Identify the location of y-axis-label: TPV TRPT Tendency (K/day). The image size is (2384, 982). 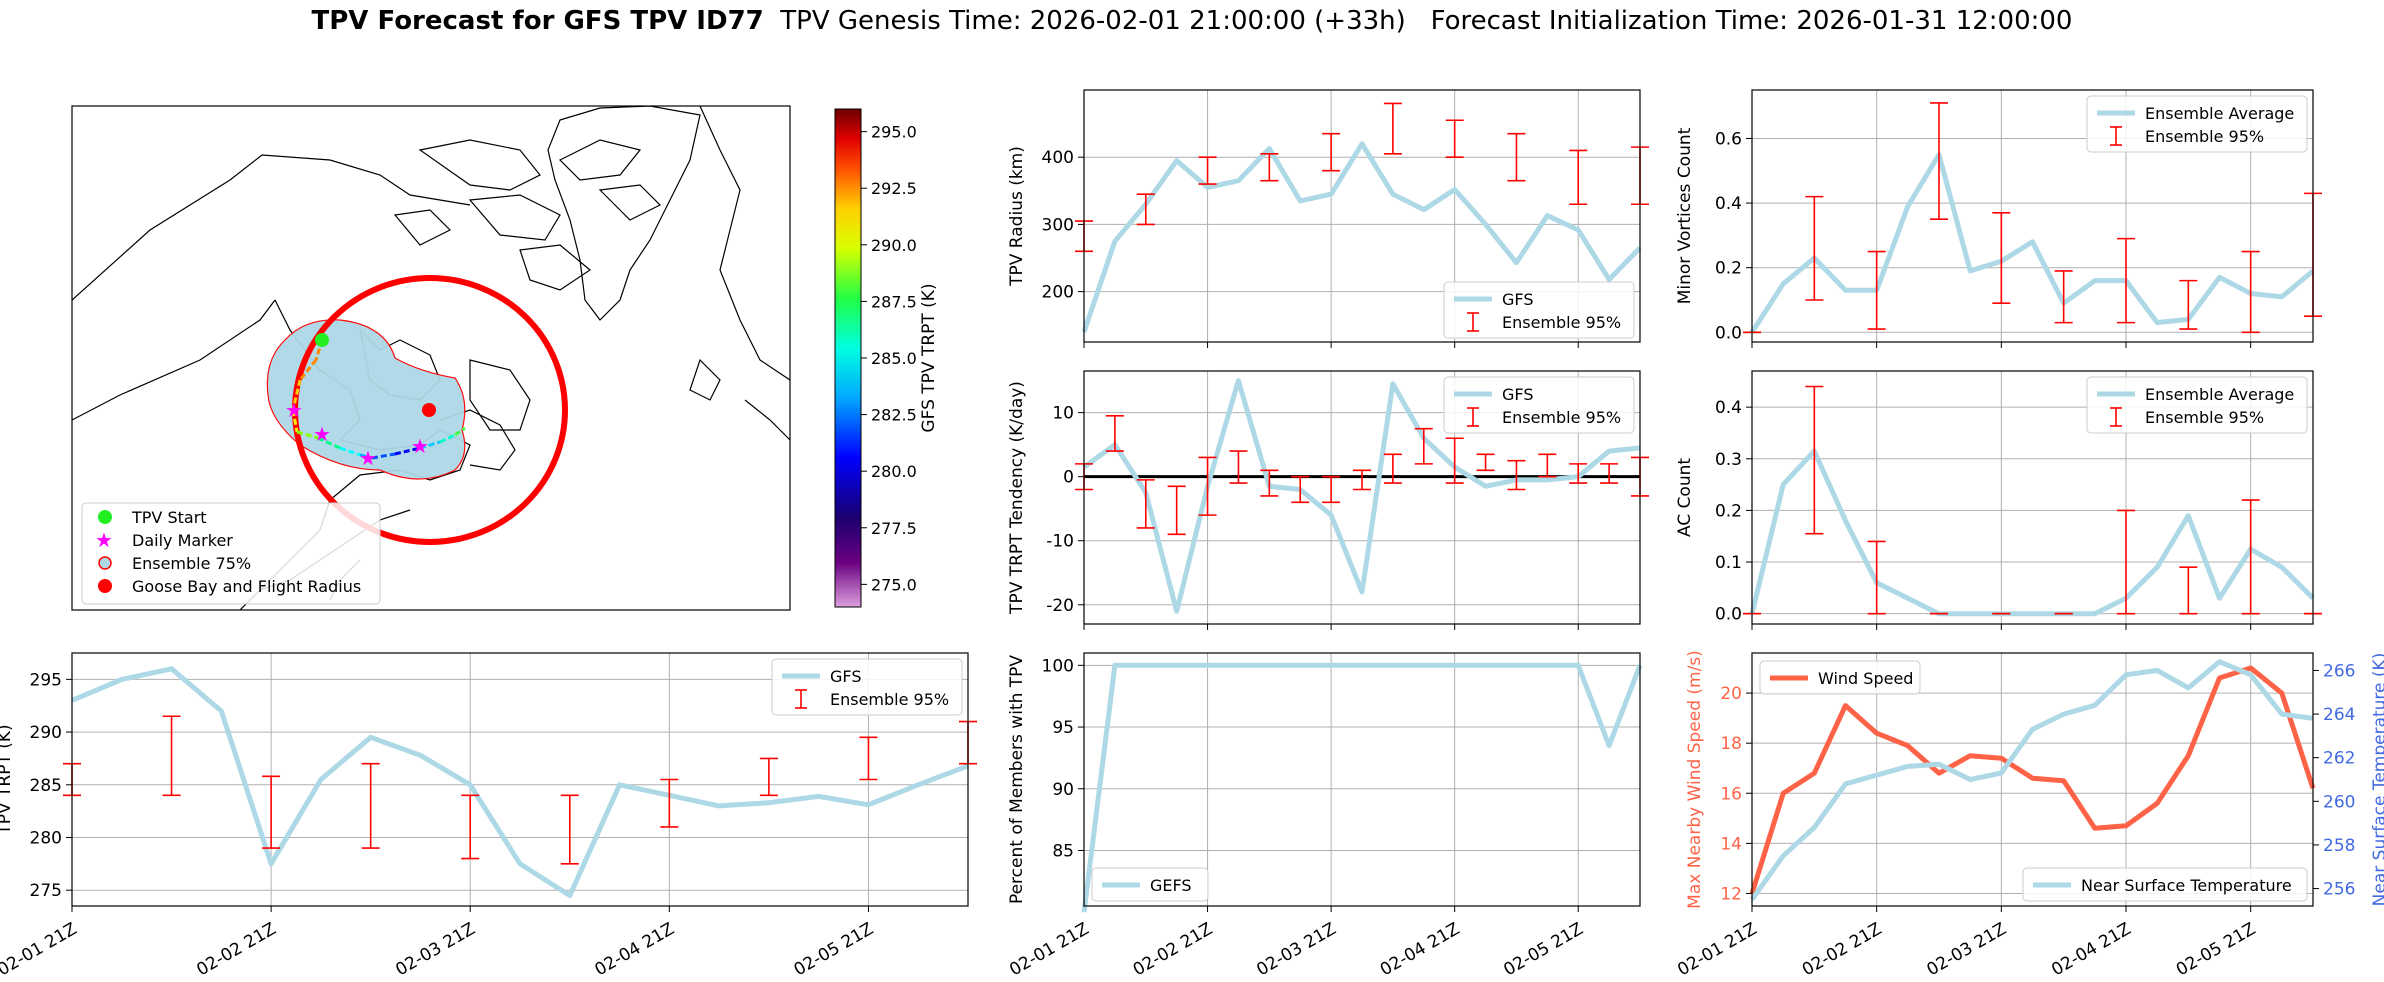
(1017, 498).